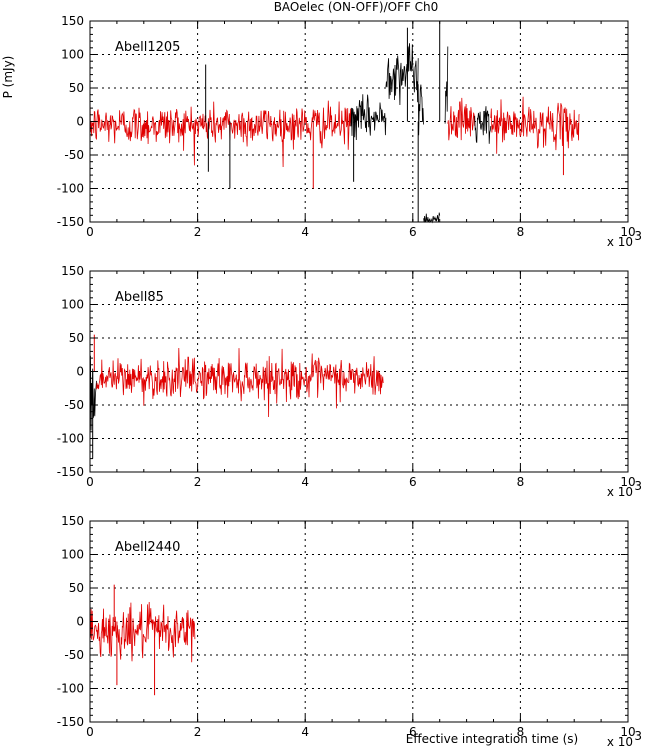 The image size is (660, 750). What do you see at coordinates (492, 739) in the screenshot?
I see `x-axis-label: Effective integration time (s)` at bounding box center [492, 739].